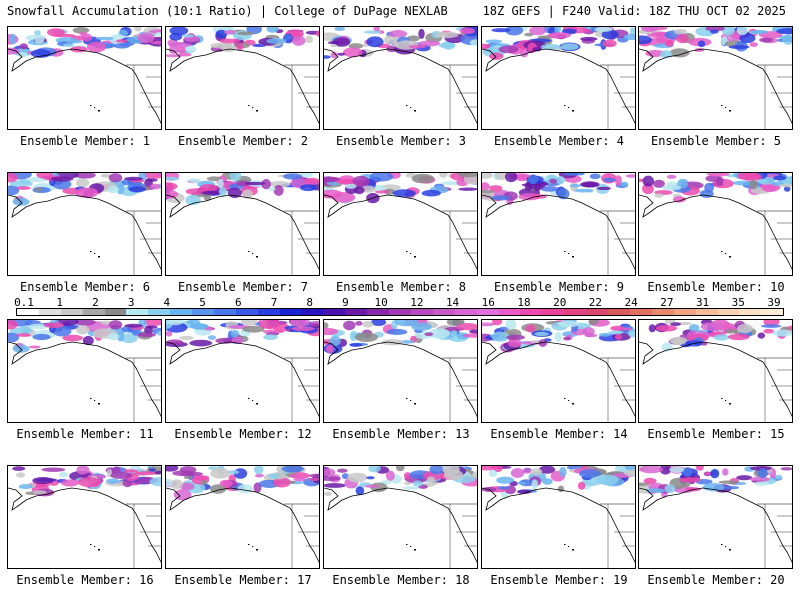 Image resolution: width=800 pixels, height=600 pixels. I want to click on snowfall-color-legend, so click(400, 312).